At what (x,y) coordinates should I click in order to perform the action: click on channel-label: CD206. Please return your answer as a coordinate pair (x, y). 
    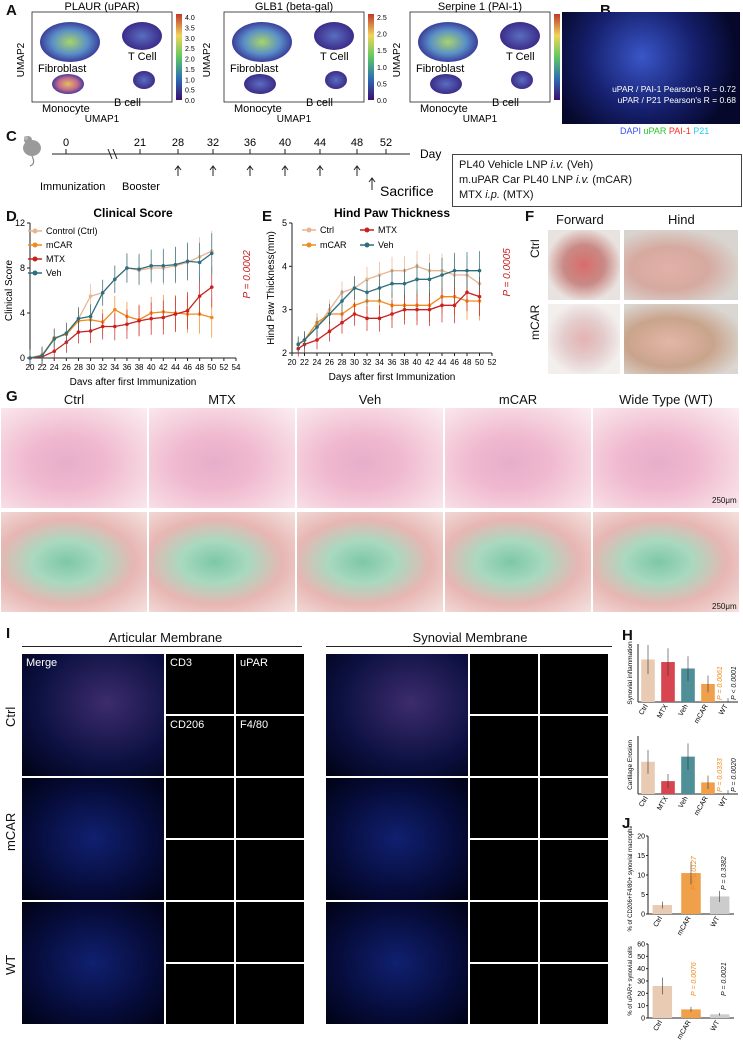
    Looking at the image, I should click on (187, 725).